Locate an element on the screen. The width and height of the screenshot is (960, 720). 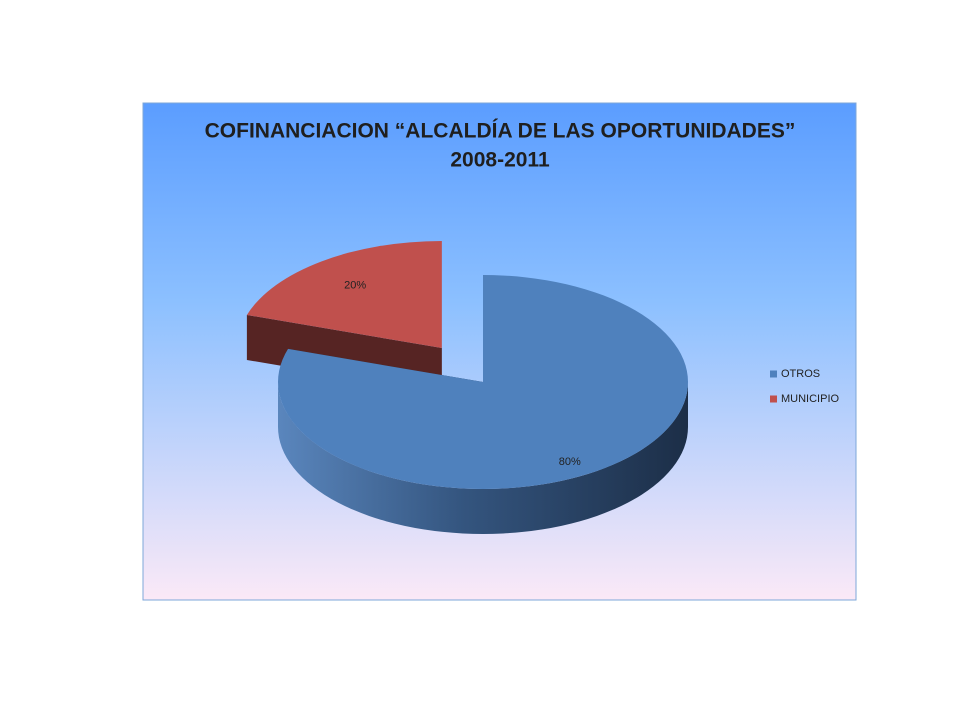
chart-subtitle: 2008-2011 is located at coordinates (500, 160).